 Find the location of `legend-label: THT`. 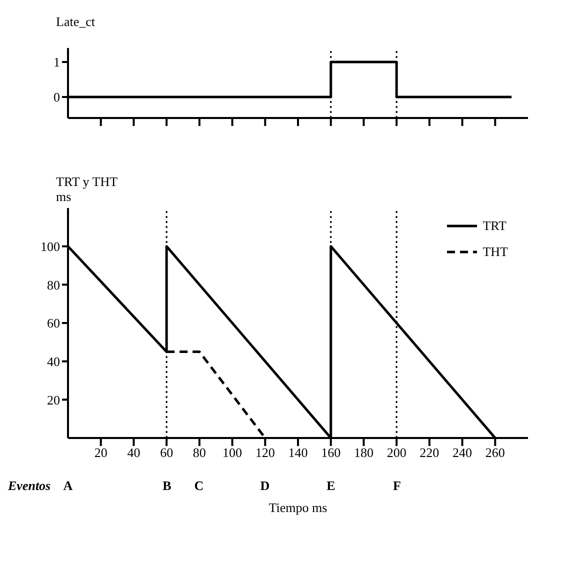

legend-label: THT is located at coordinates (495, 252).